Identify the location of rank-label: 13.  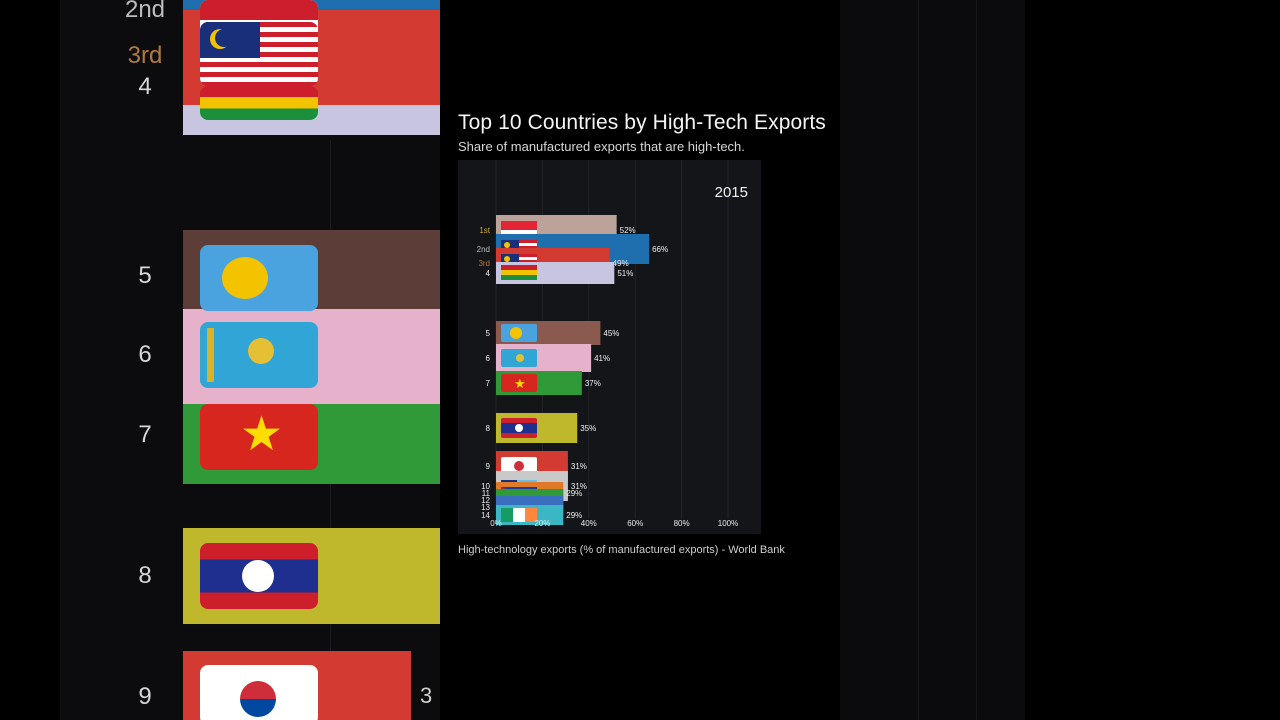
(485, 507).